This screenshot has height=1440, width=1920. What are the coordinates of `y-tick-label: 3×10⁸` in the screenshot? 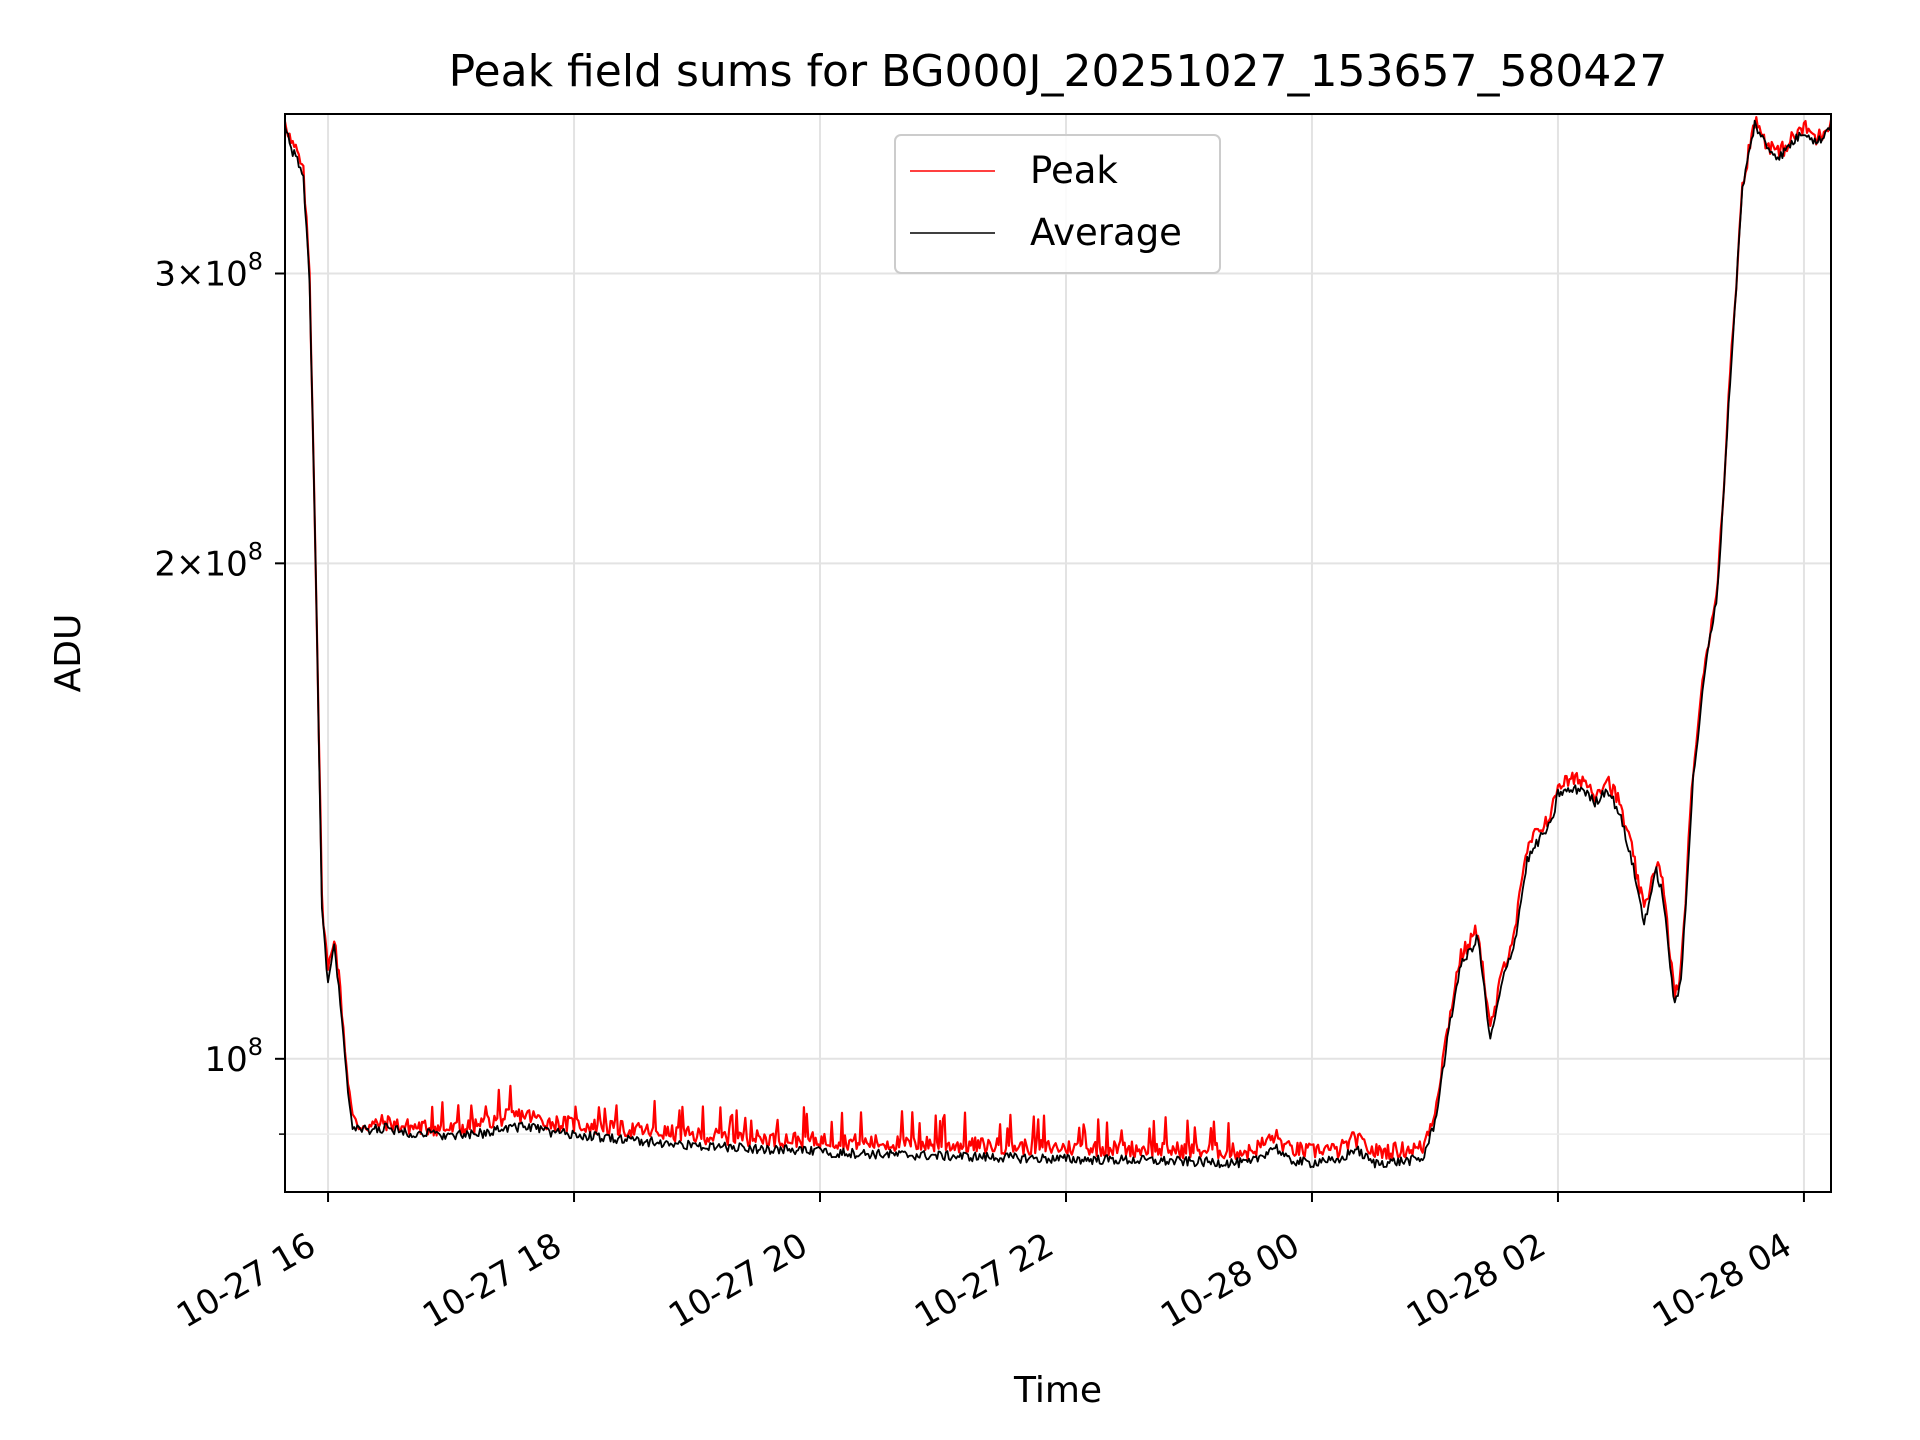 It's located at (208, 271).